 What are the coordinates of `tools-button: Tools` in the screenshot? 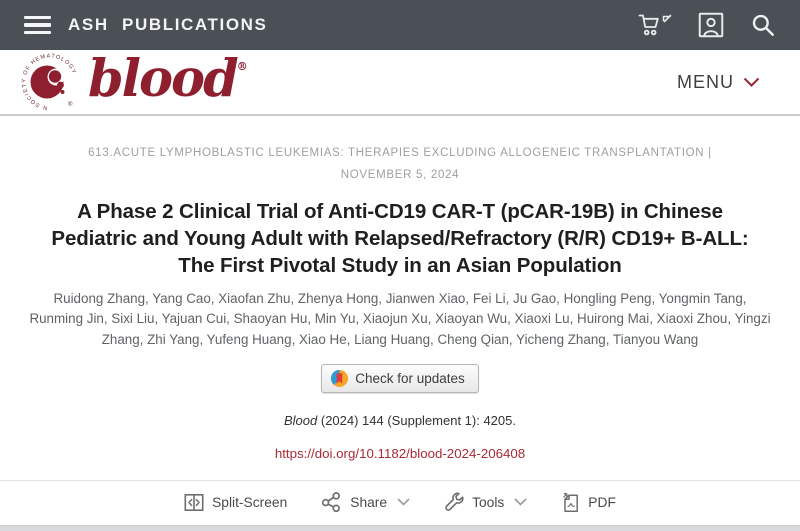 It's located at (485, 502).